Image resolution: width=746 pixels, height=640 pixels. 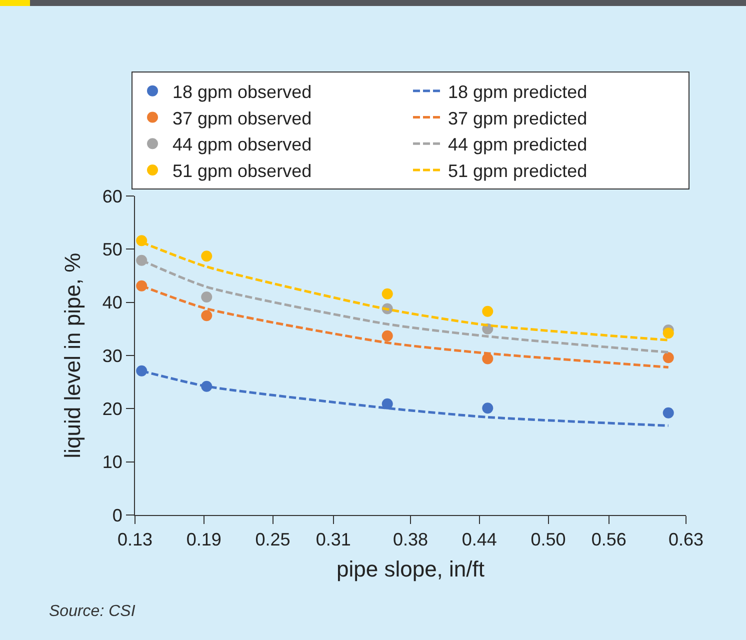 What do you see at coordinates (112, 462) in the screenshot?
I see `y-tick-label: 10` at bounding box center [112, 462].